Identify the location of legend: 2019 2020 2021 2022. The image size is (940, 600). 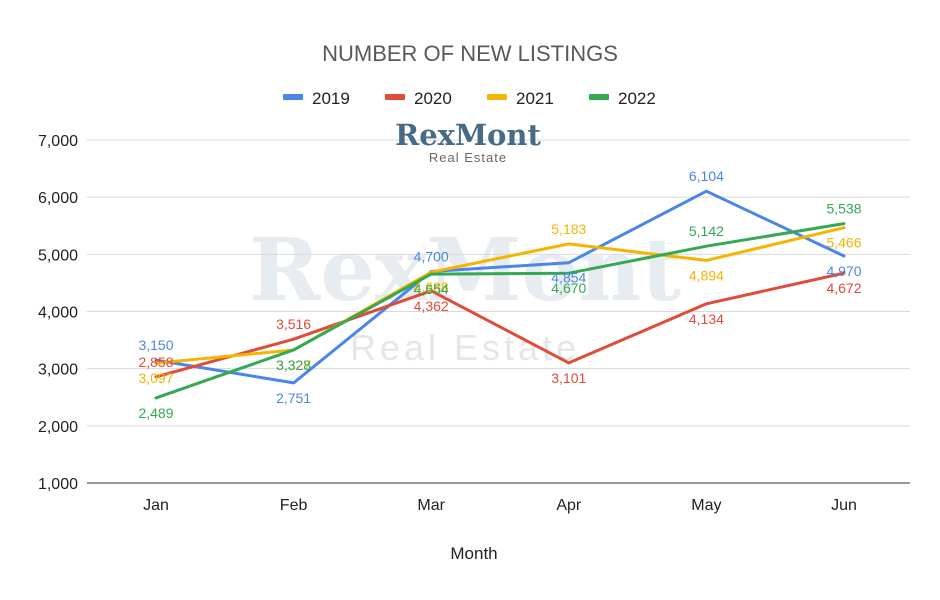
(469, 98).